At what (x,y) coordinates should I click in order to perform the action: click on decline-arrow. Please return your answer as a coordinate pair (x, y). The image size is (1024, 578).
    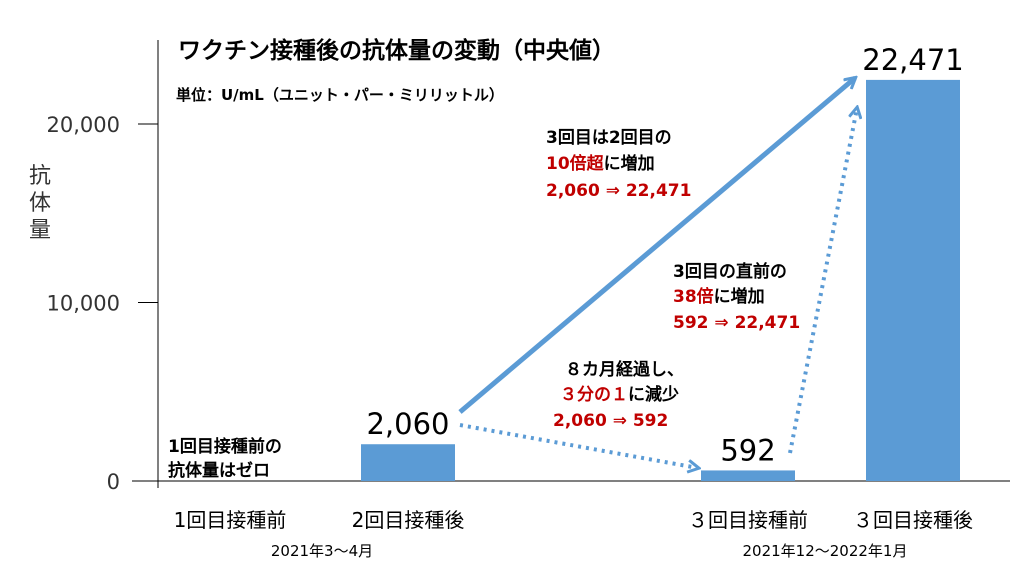
    Looking at the image, I should click on (578, 445).